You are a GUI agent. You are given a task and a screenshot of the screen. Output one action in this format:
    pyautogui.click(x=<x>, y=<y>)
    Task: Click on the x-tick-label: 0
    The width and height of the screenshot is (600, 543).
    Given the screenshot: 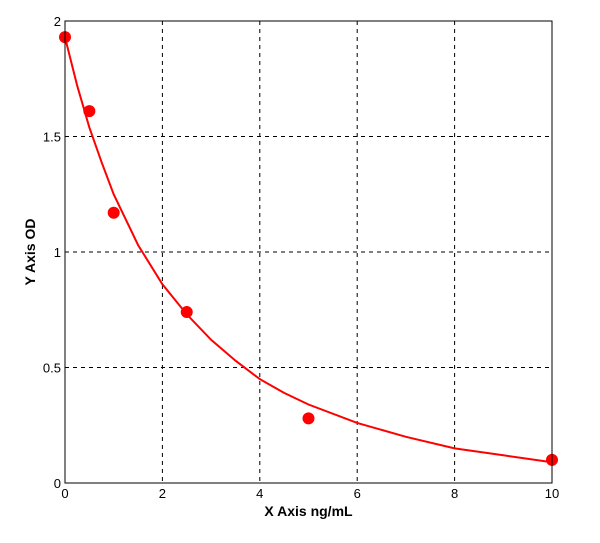 What is the action you would take?
    pyautogui.click(x=64, y=493)
    